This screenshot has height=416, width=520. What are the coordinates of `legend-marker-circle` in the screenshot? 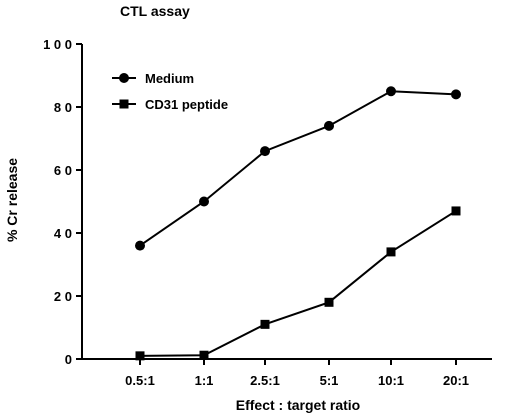 It's located at (124, 78).